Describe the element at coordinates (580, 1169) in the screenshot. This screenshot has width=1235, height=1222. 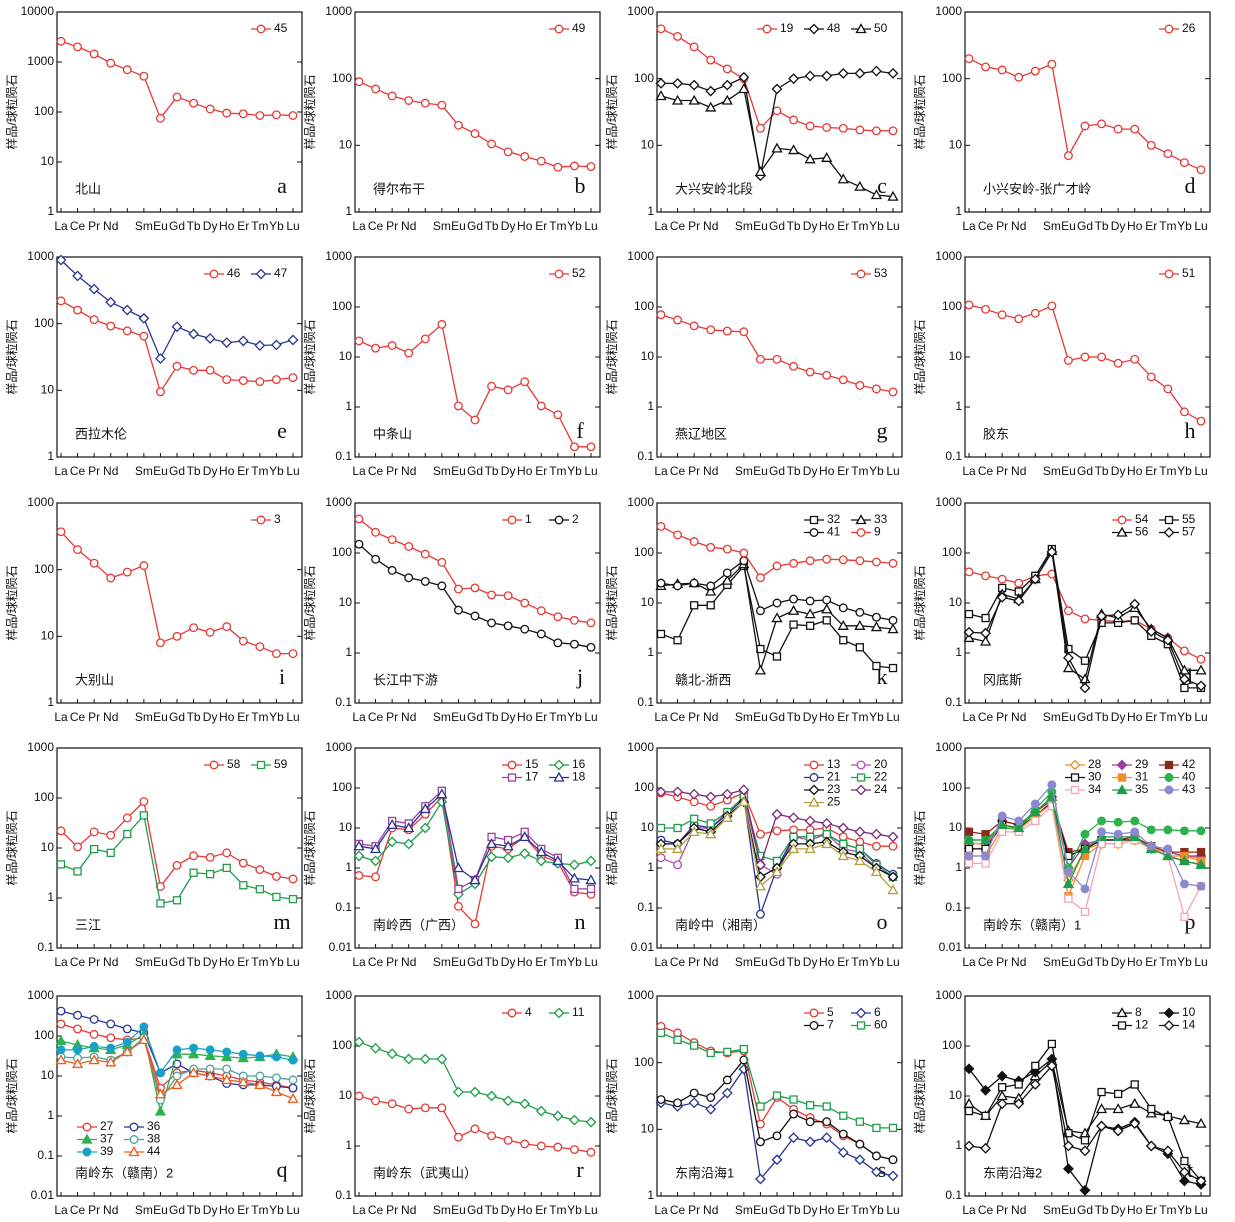
I see `panel-letter: r` at that location.